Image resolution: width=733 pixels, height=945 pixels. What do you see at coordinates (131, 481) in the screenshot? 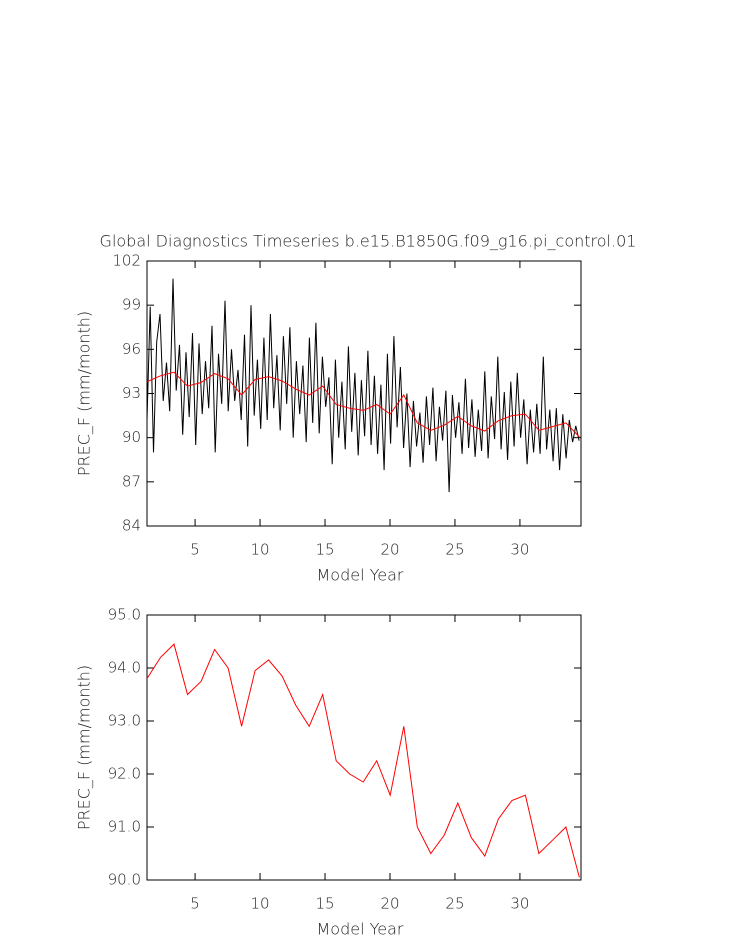
I see `y-tick-label: 87` at bounding box center [131, 481].